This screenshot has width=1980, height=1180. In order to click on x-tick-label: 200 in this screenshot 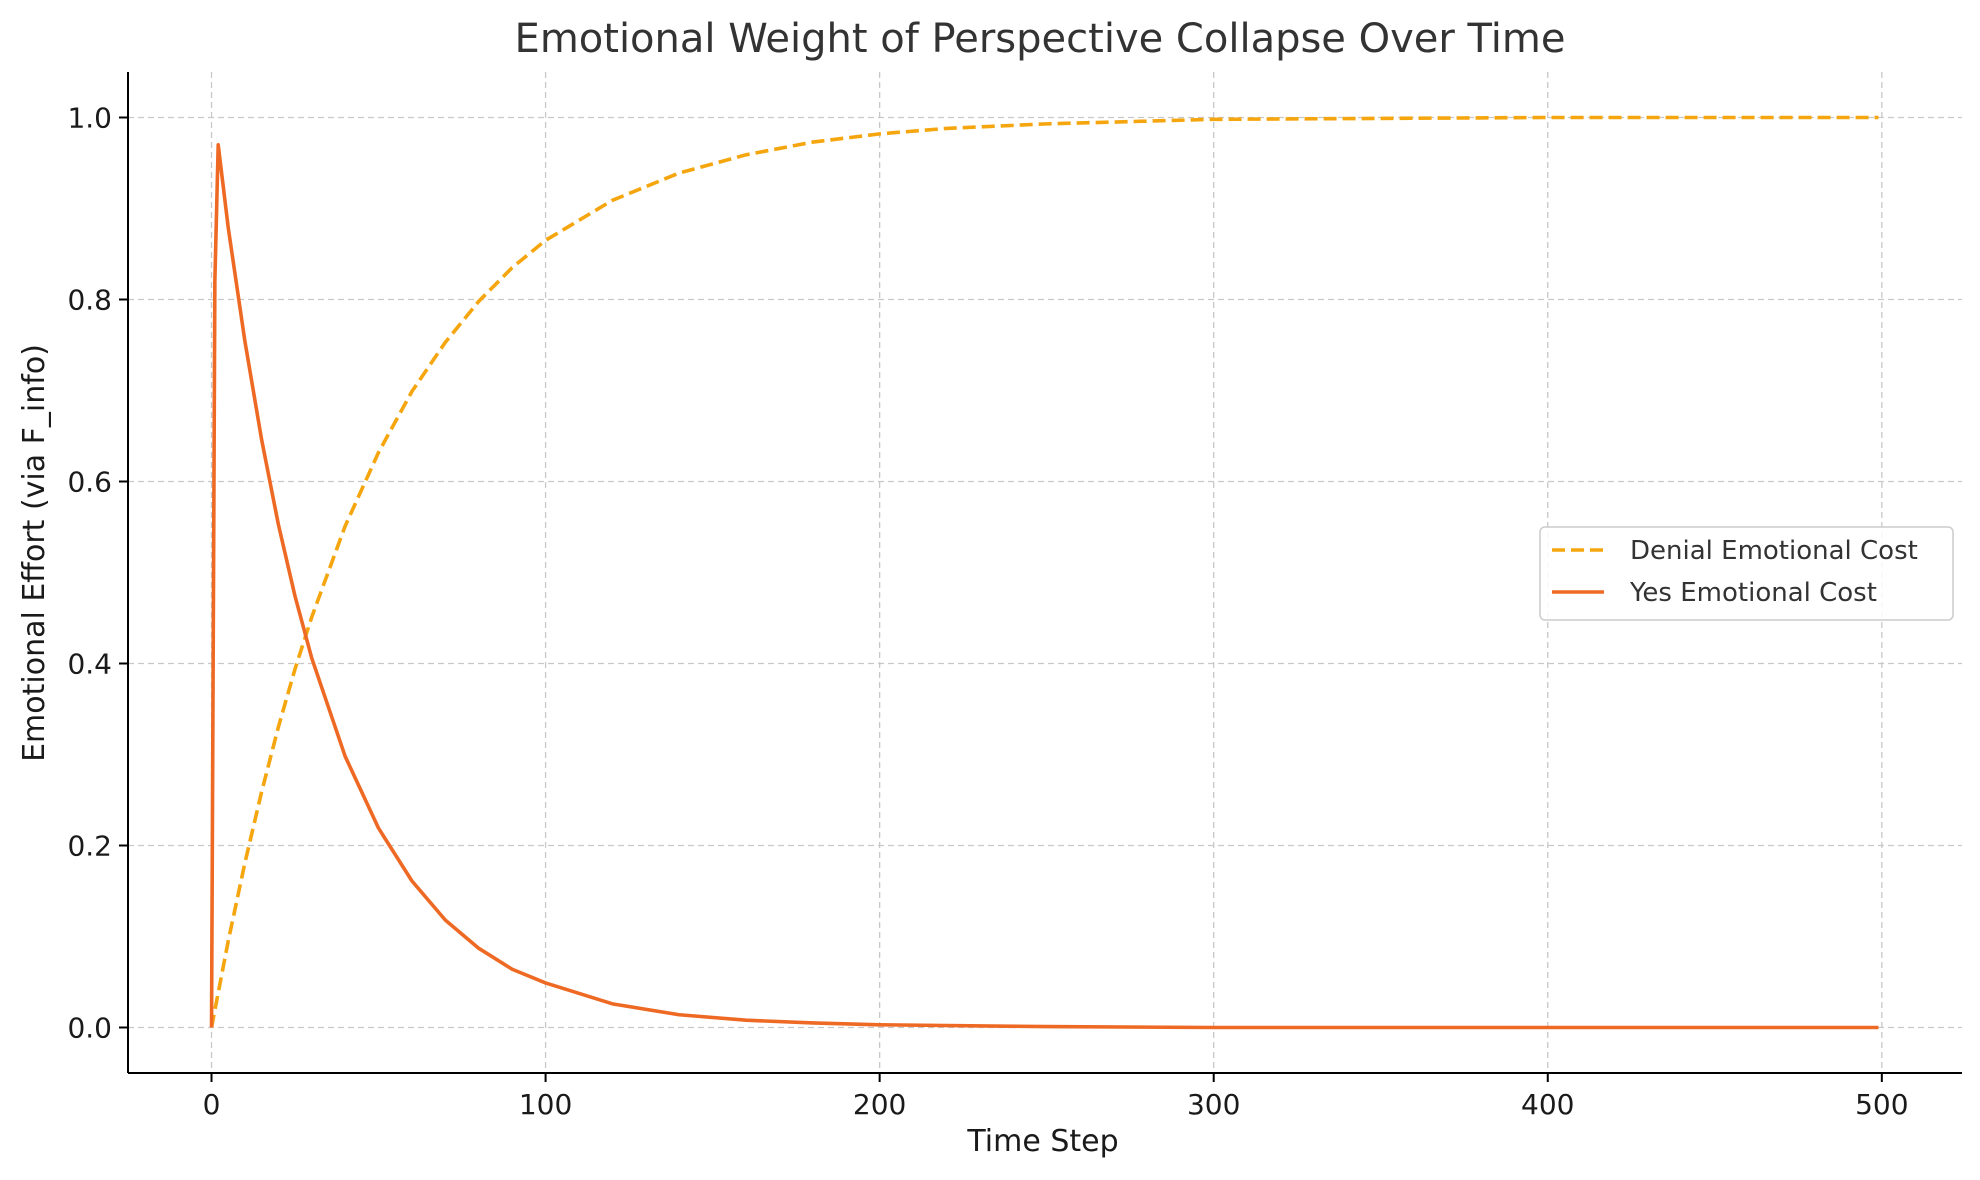, I will do `click(879, 1104)`.